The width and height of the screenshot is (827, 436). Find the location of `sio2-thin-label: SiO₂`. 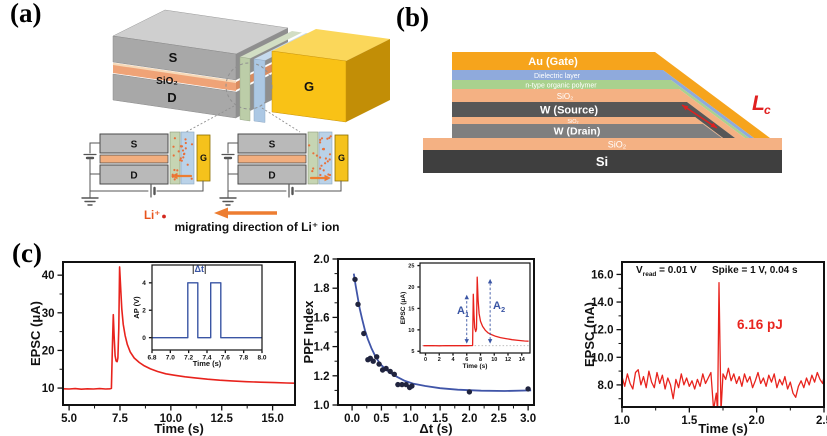

sio2-thin-label: SiO₂ is located at coordinates (572, 122).